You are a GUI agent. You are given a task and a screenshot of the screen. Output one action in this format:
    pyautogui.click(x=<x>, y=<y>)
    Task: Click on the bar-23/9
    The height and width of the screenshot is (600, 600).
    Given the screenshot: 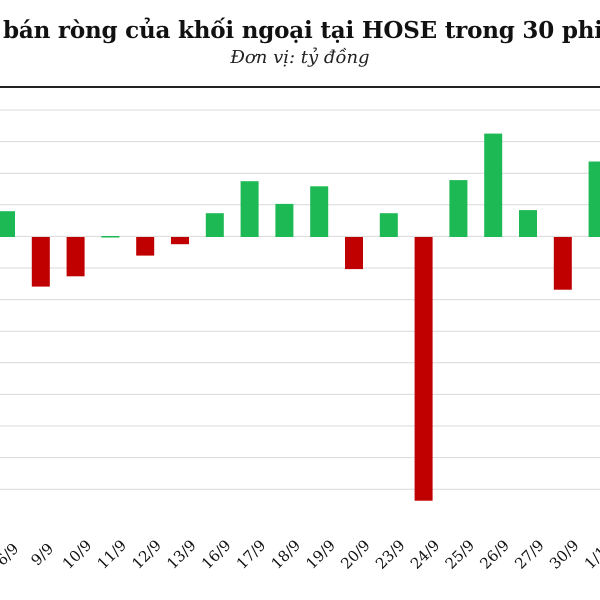 What is the action you would take?
    pyautogui.click(x=388, y=225)
    